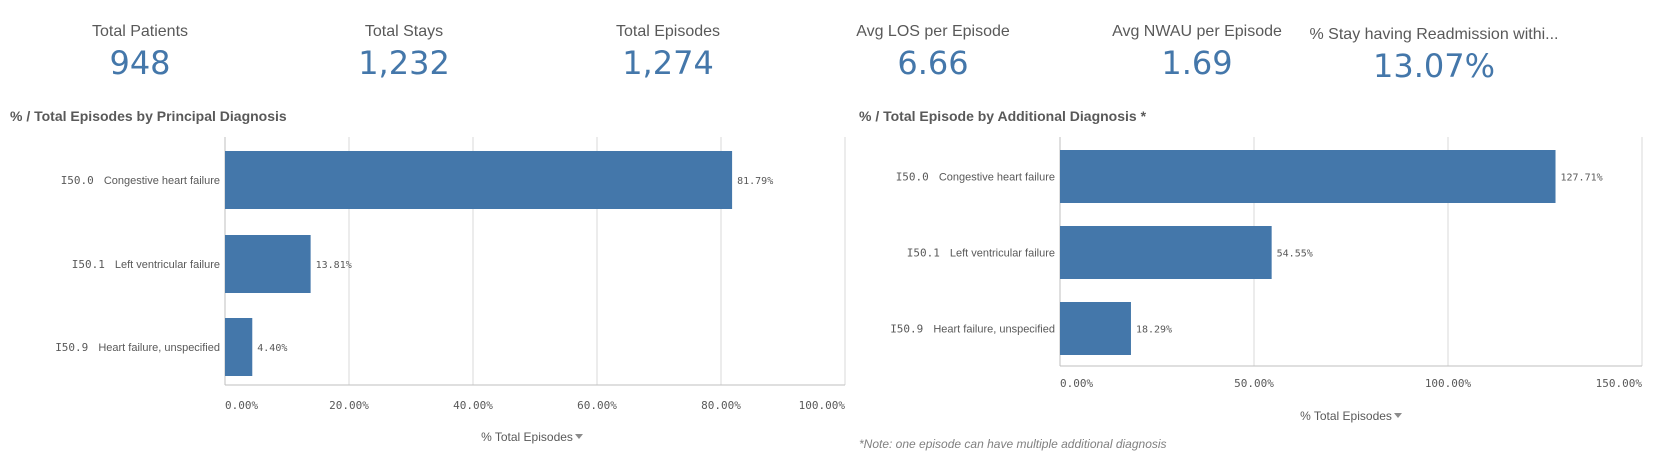 This screenshot has height=458, width=1654. What do you see at coordinates (1154, 330) in the screenshot?
I see `data-label: 18.29%` at bounding box center [1154, 330].